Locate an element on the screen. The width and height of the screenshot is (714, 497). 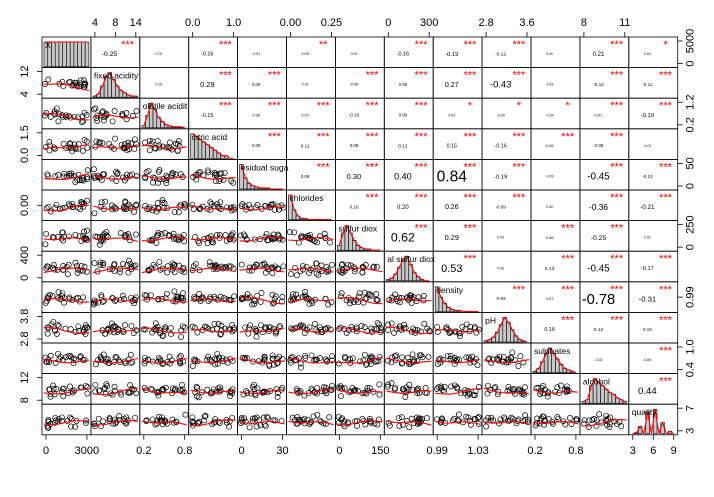
correlation-value: 0.21 is located at coordinates (599, 54).